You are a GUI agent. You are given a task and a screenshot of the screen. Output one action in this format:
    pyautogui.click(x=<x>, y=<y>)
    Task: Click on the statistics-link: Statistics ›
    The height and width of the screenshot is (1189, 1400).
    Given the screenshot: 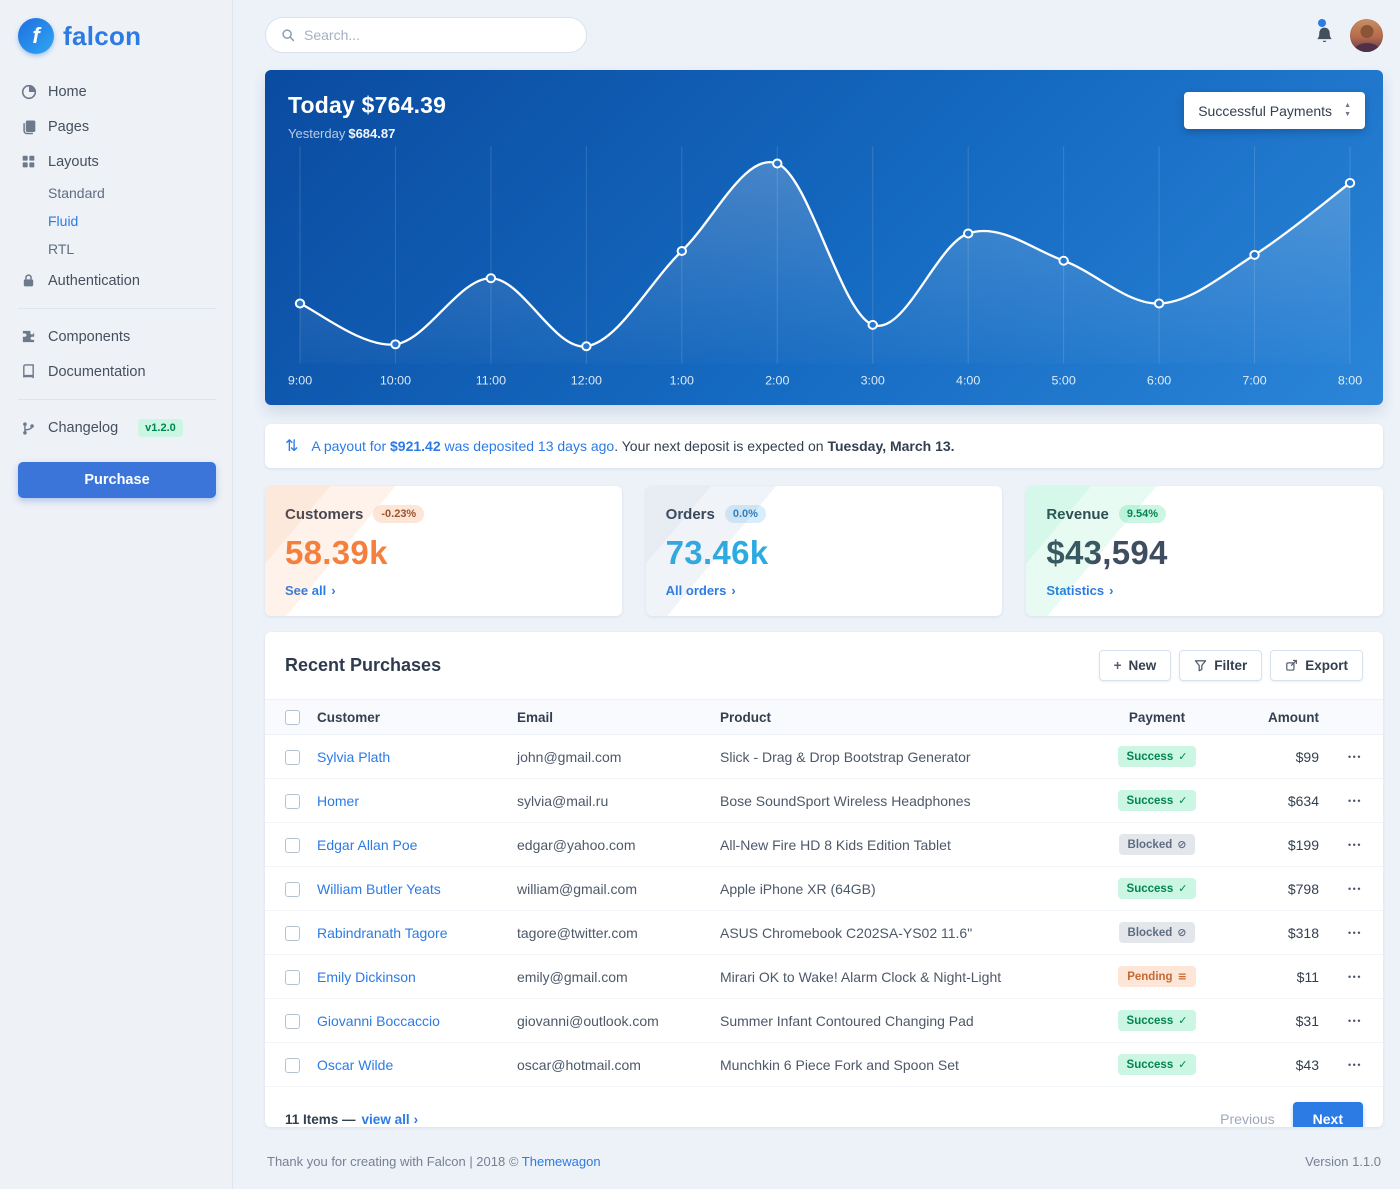 What is the action you would take?
    pyautogui.click(x=1080, y=591)
    